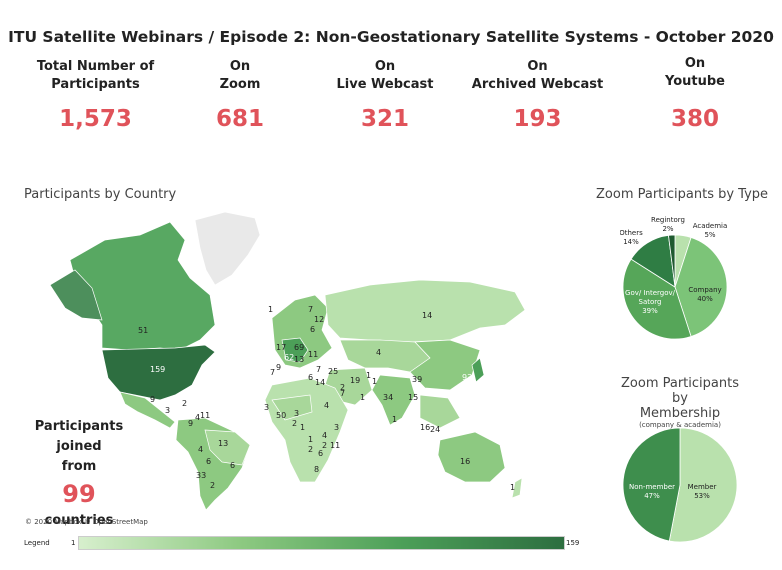  What do you see at coordinates (672, 261) in the screenshot?
I see `pie-slice-regintorg` at bounding box center [672, 261].